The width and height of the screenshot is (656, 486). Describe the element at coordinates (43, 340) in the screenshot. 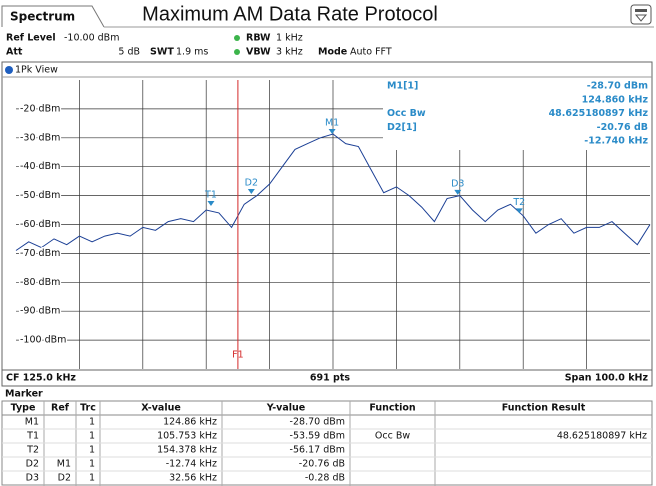

I see `y-tick-label: -100 dBm` at that location.